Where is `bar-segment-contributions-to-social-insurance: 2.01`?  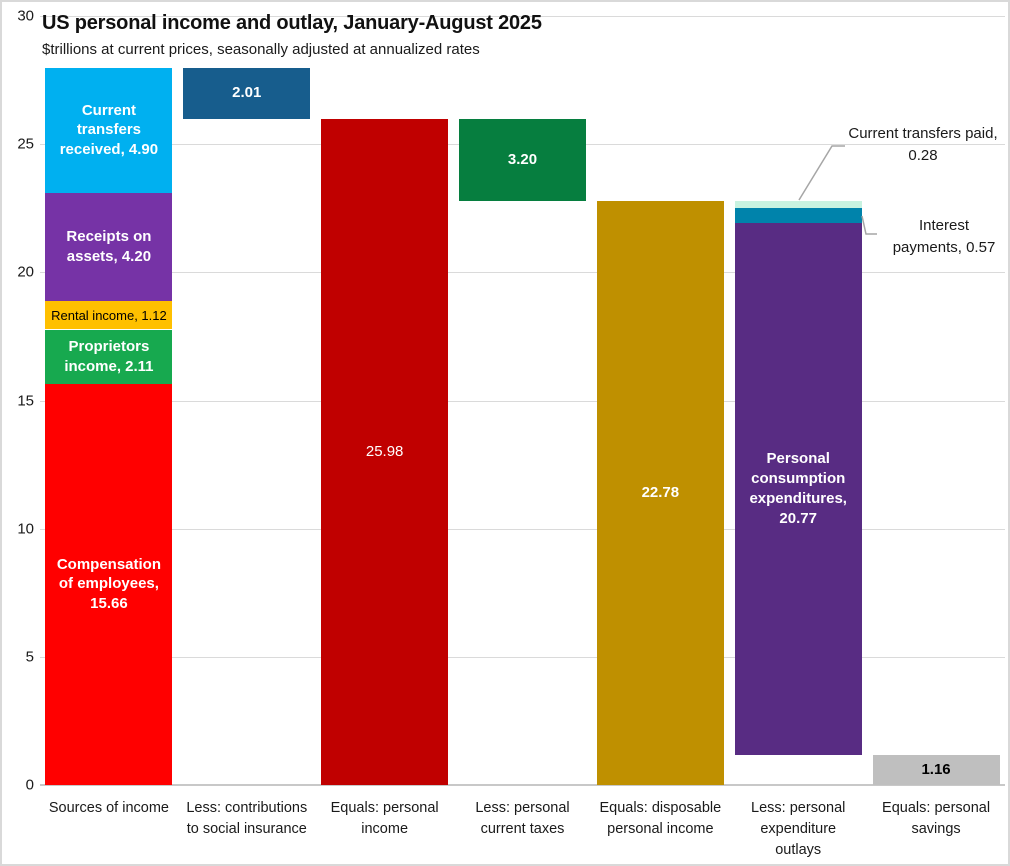 bar-segment-contributions-to-social-insurance: 2.01 is located at coordinates (247, 93).